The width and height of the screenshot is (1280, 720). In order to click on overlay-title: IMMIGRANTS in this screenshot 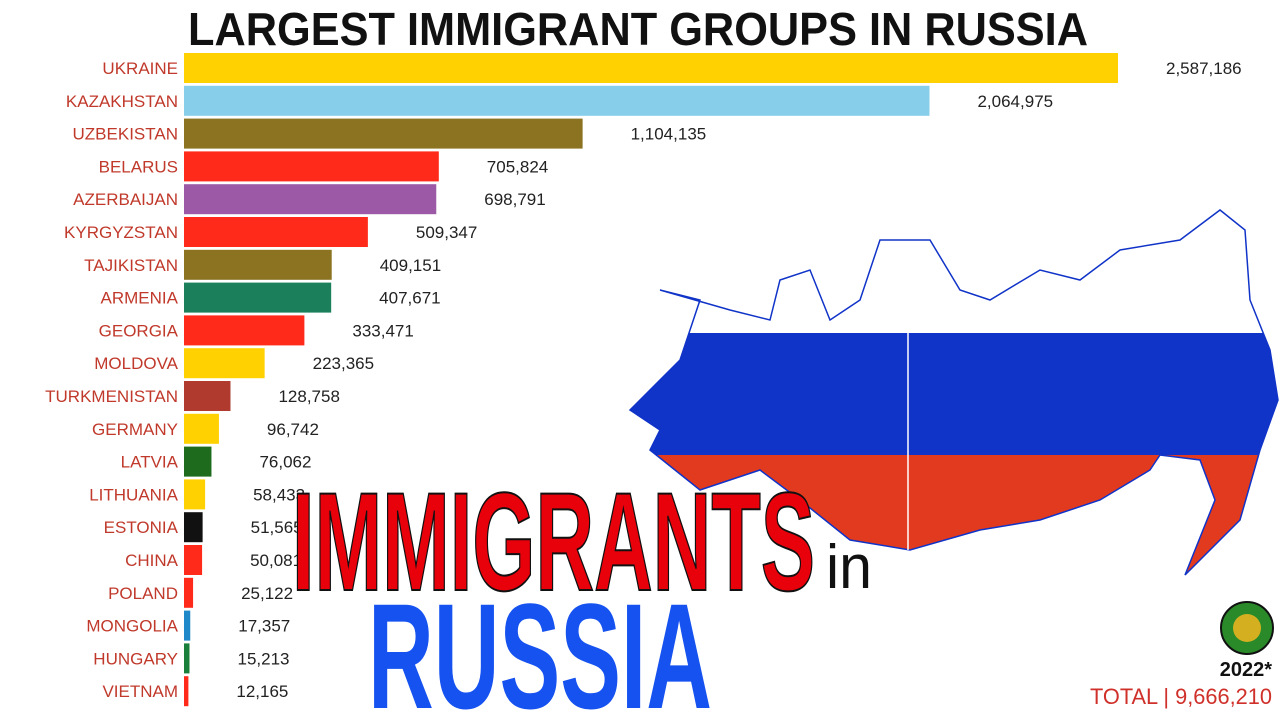, I will do `click(553, 541)`.